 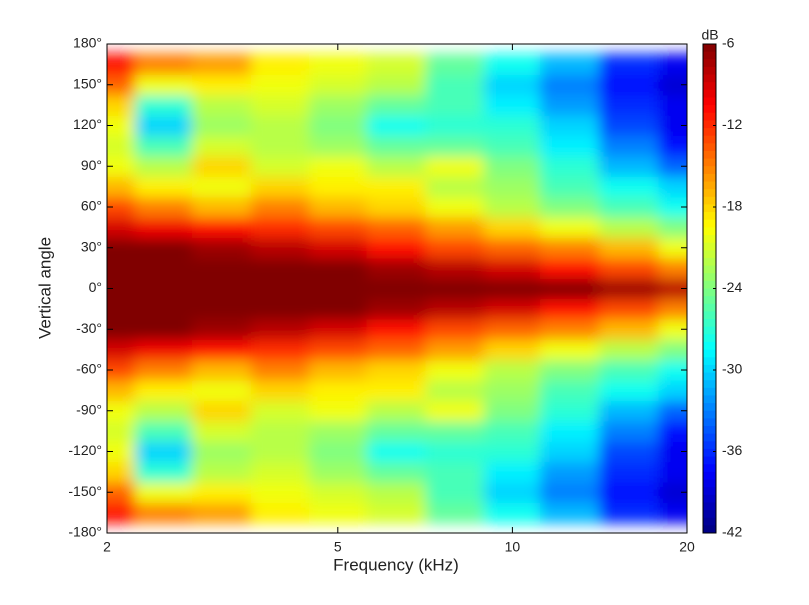 I want to click on y-tick-label: 180°, so click(x=87, y=43).